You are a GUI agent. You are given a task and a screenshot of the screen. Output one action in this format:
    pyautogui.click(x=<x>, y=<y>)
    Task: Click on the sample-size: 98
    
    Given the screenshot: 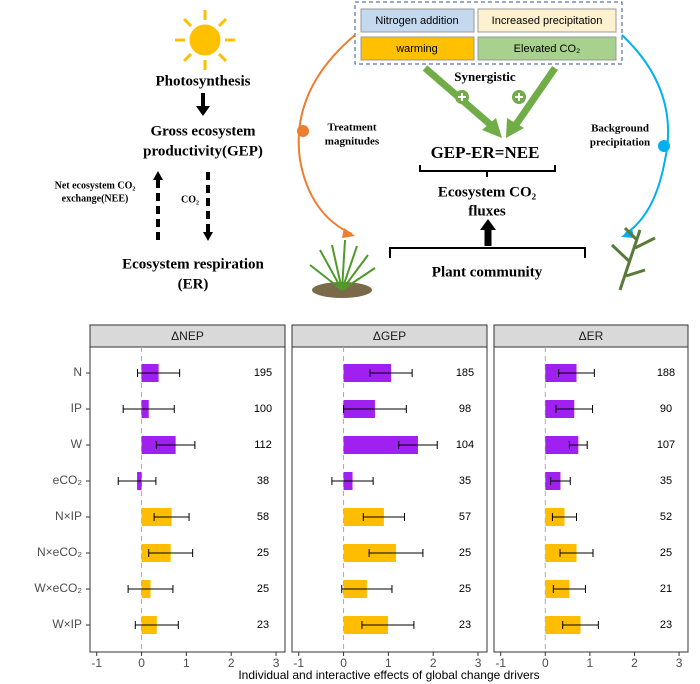 What is the action you would take?
    pyautogui.click(x=465, y=409)
    